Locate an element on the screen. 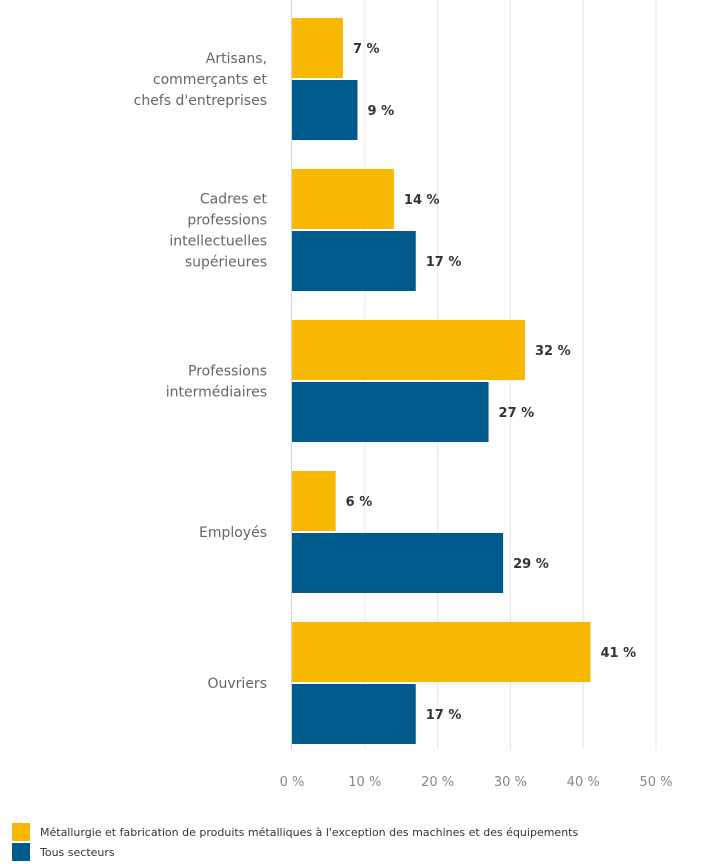 The height and width of the screenshot is (864, 704). data-label-series1-cat2: 14 % is located at coordinates (422, 200).